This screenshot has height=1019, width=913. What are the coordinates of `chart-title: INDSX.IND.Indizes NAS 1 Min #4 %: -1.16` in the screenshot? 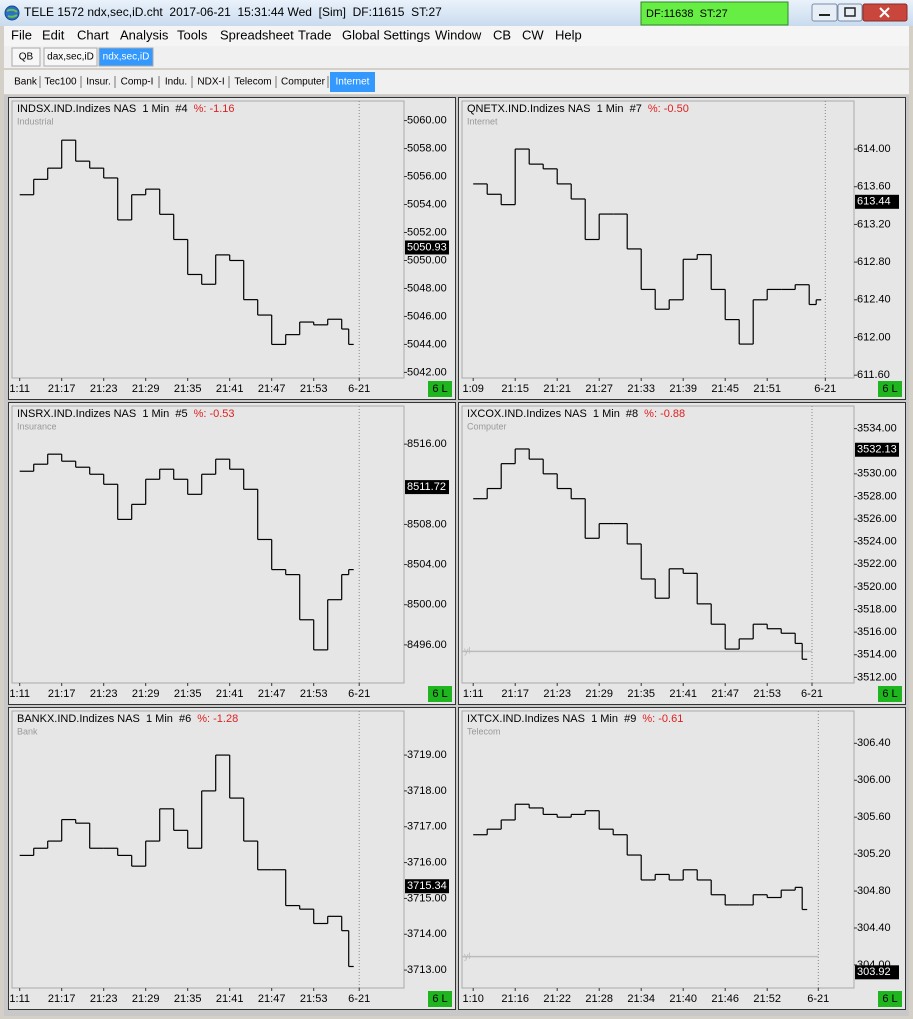 It's located at (126, 109).